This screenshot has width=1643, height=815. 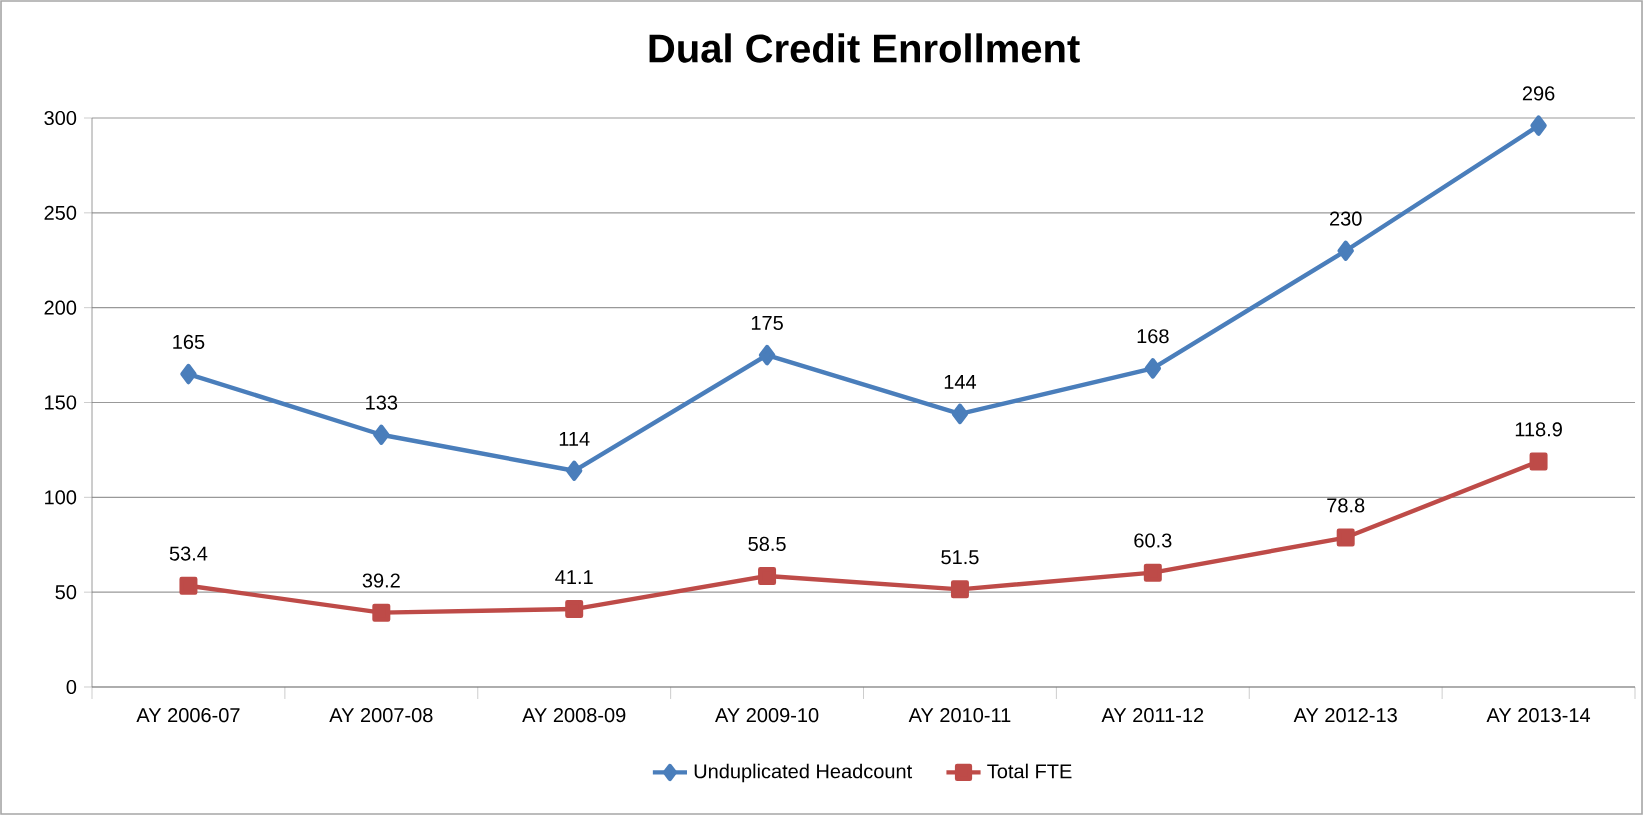 I want to click on data-label: 78.8, so click(x=1346, y=505).